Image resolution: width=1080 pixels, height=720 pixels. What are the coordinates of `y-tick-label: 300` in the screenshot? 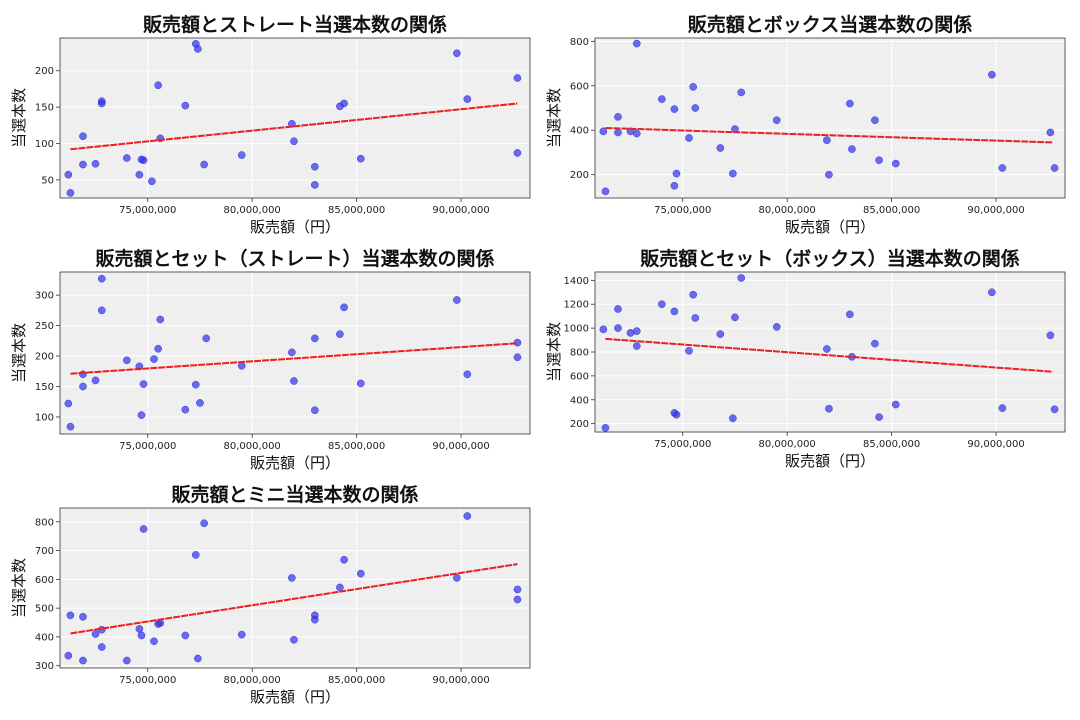 It's located at (44, 666).